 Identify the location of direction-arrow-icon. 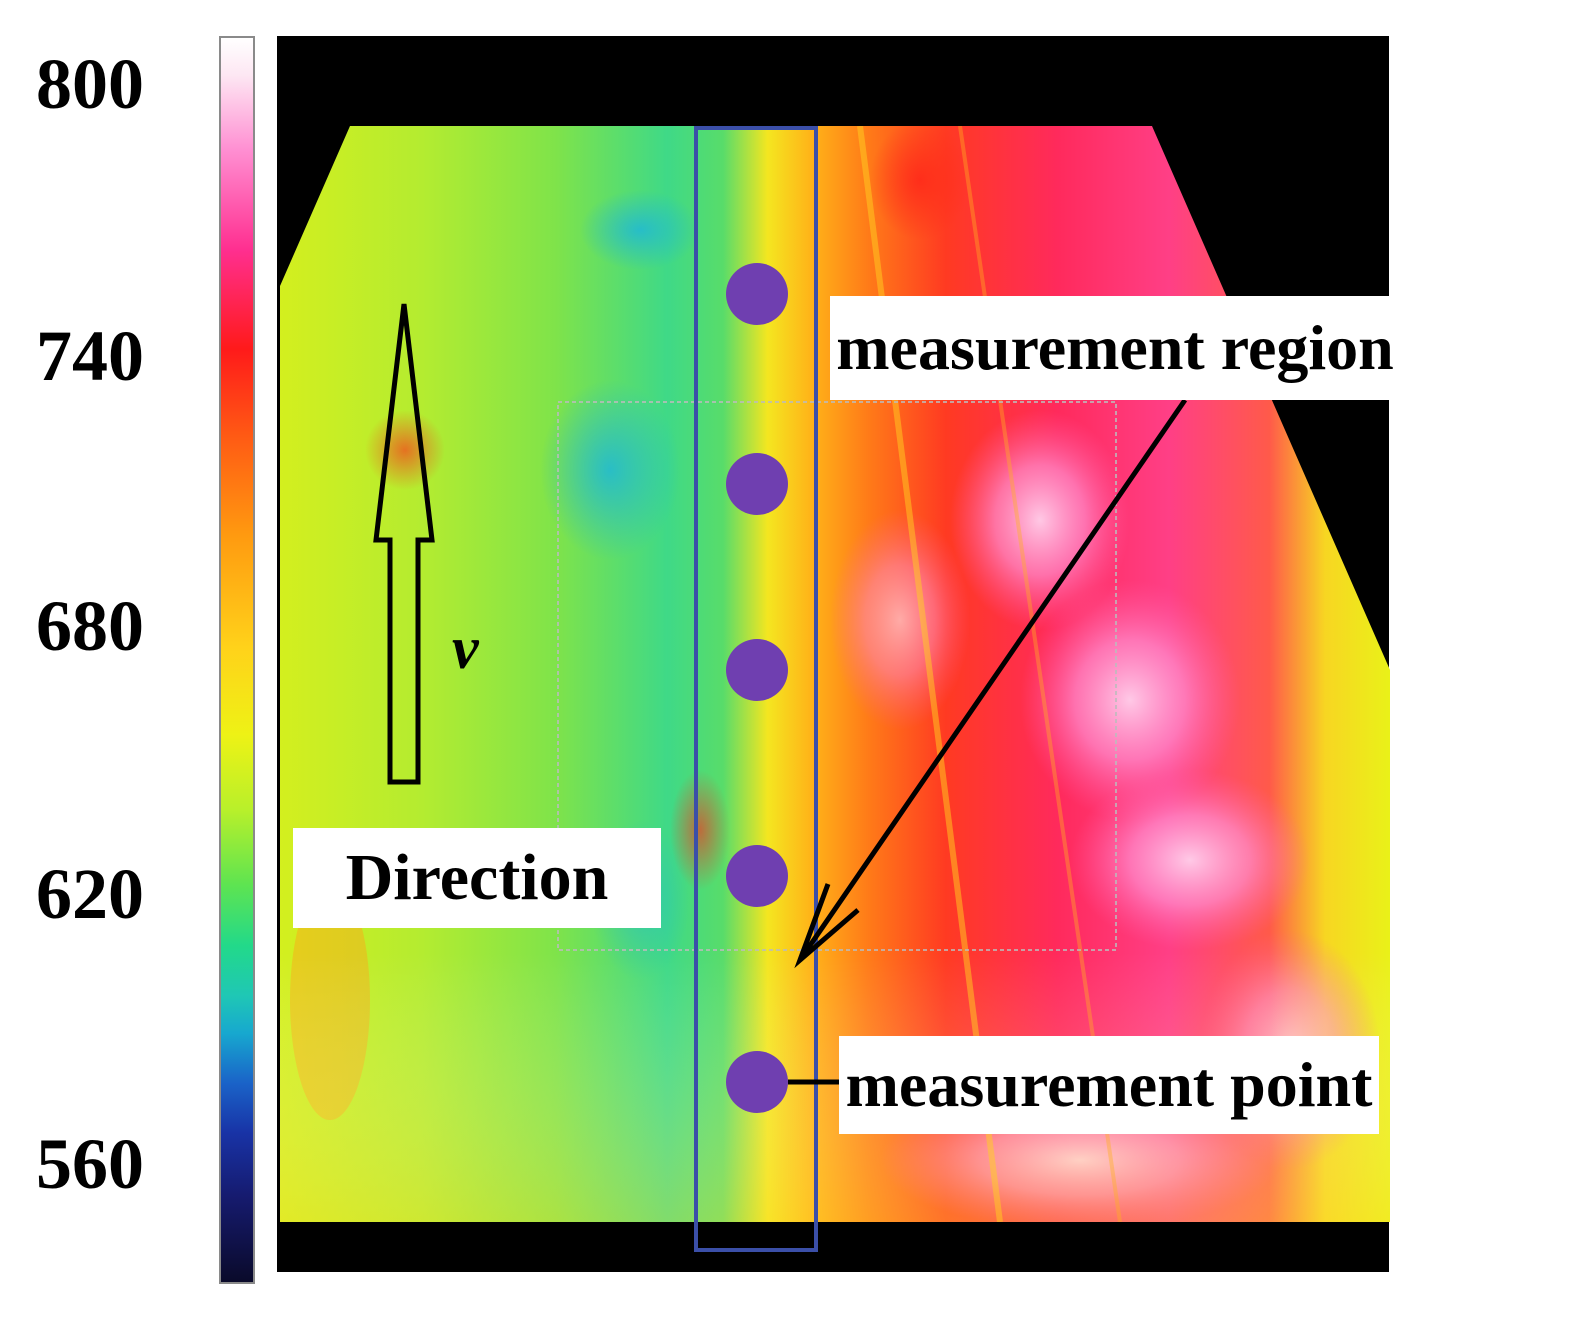
(404, 544).